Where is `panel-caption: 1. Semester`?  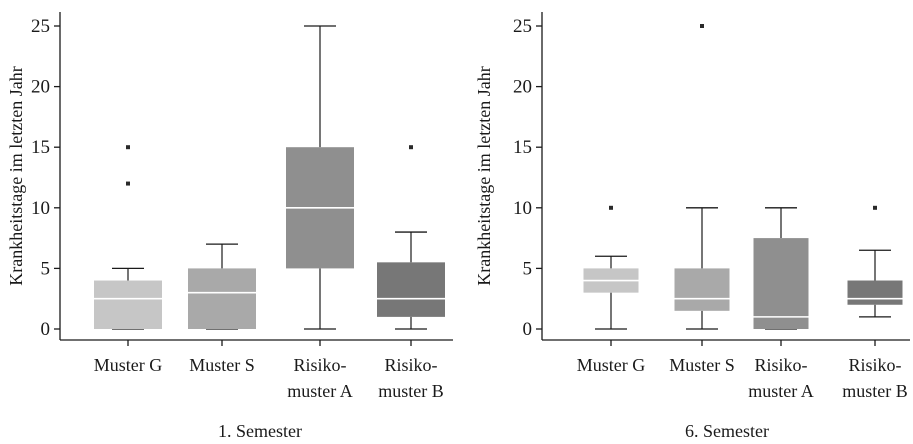 panel-caption: 1. Semester is located at coordinates (260, 431).